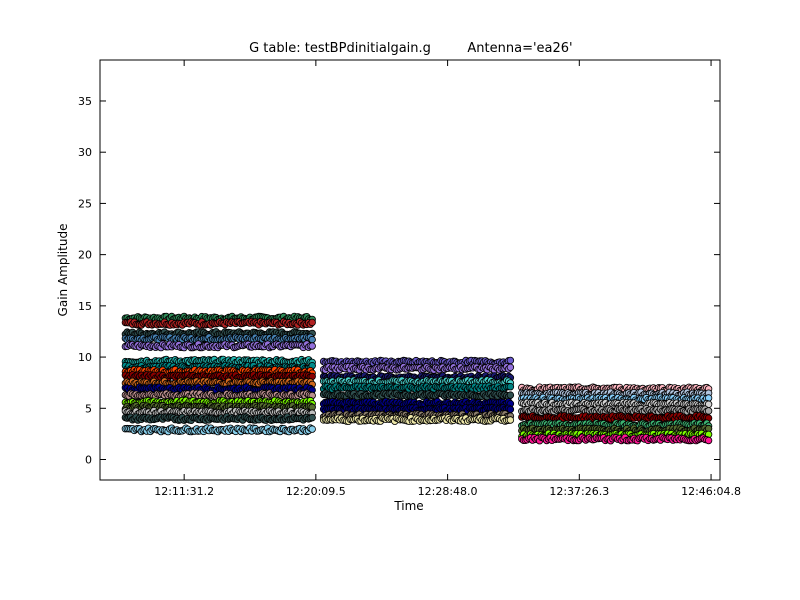 The height and width of the screenshot is (600, 800). Describe the element at coordinates (85, 101) in the screenshot. I see `y-tick-label: 35` at that location.